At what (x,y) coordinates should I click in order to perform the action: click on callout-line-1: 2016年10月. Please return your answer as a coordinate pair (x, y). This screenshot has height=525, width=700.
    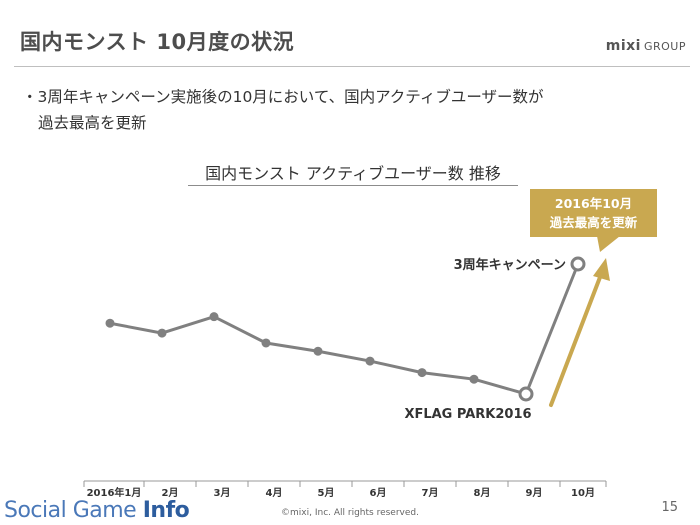
    Looking at the image, I should click on (593, 203).